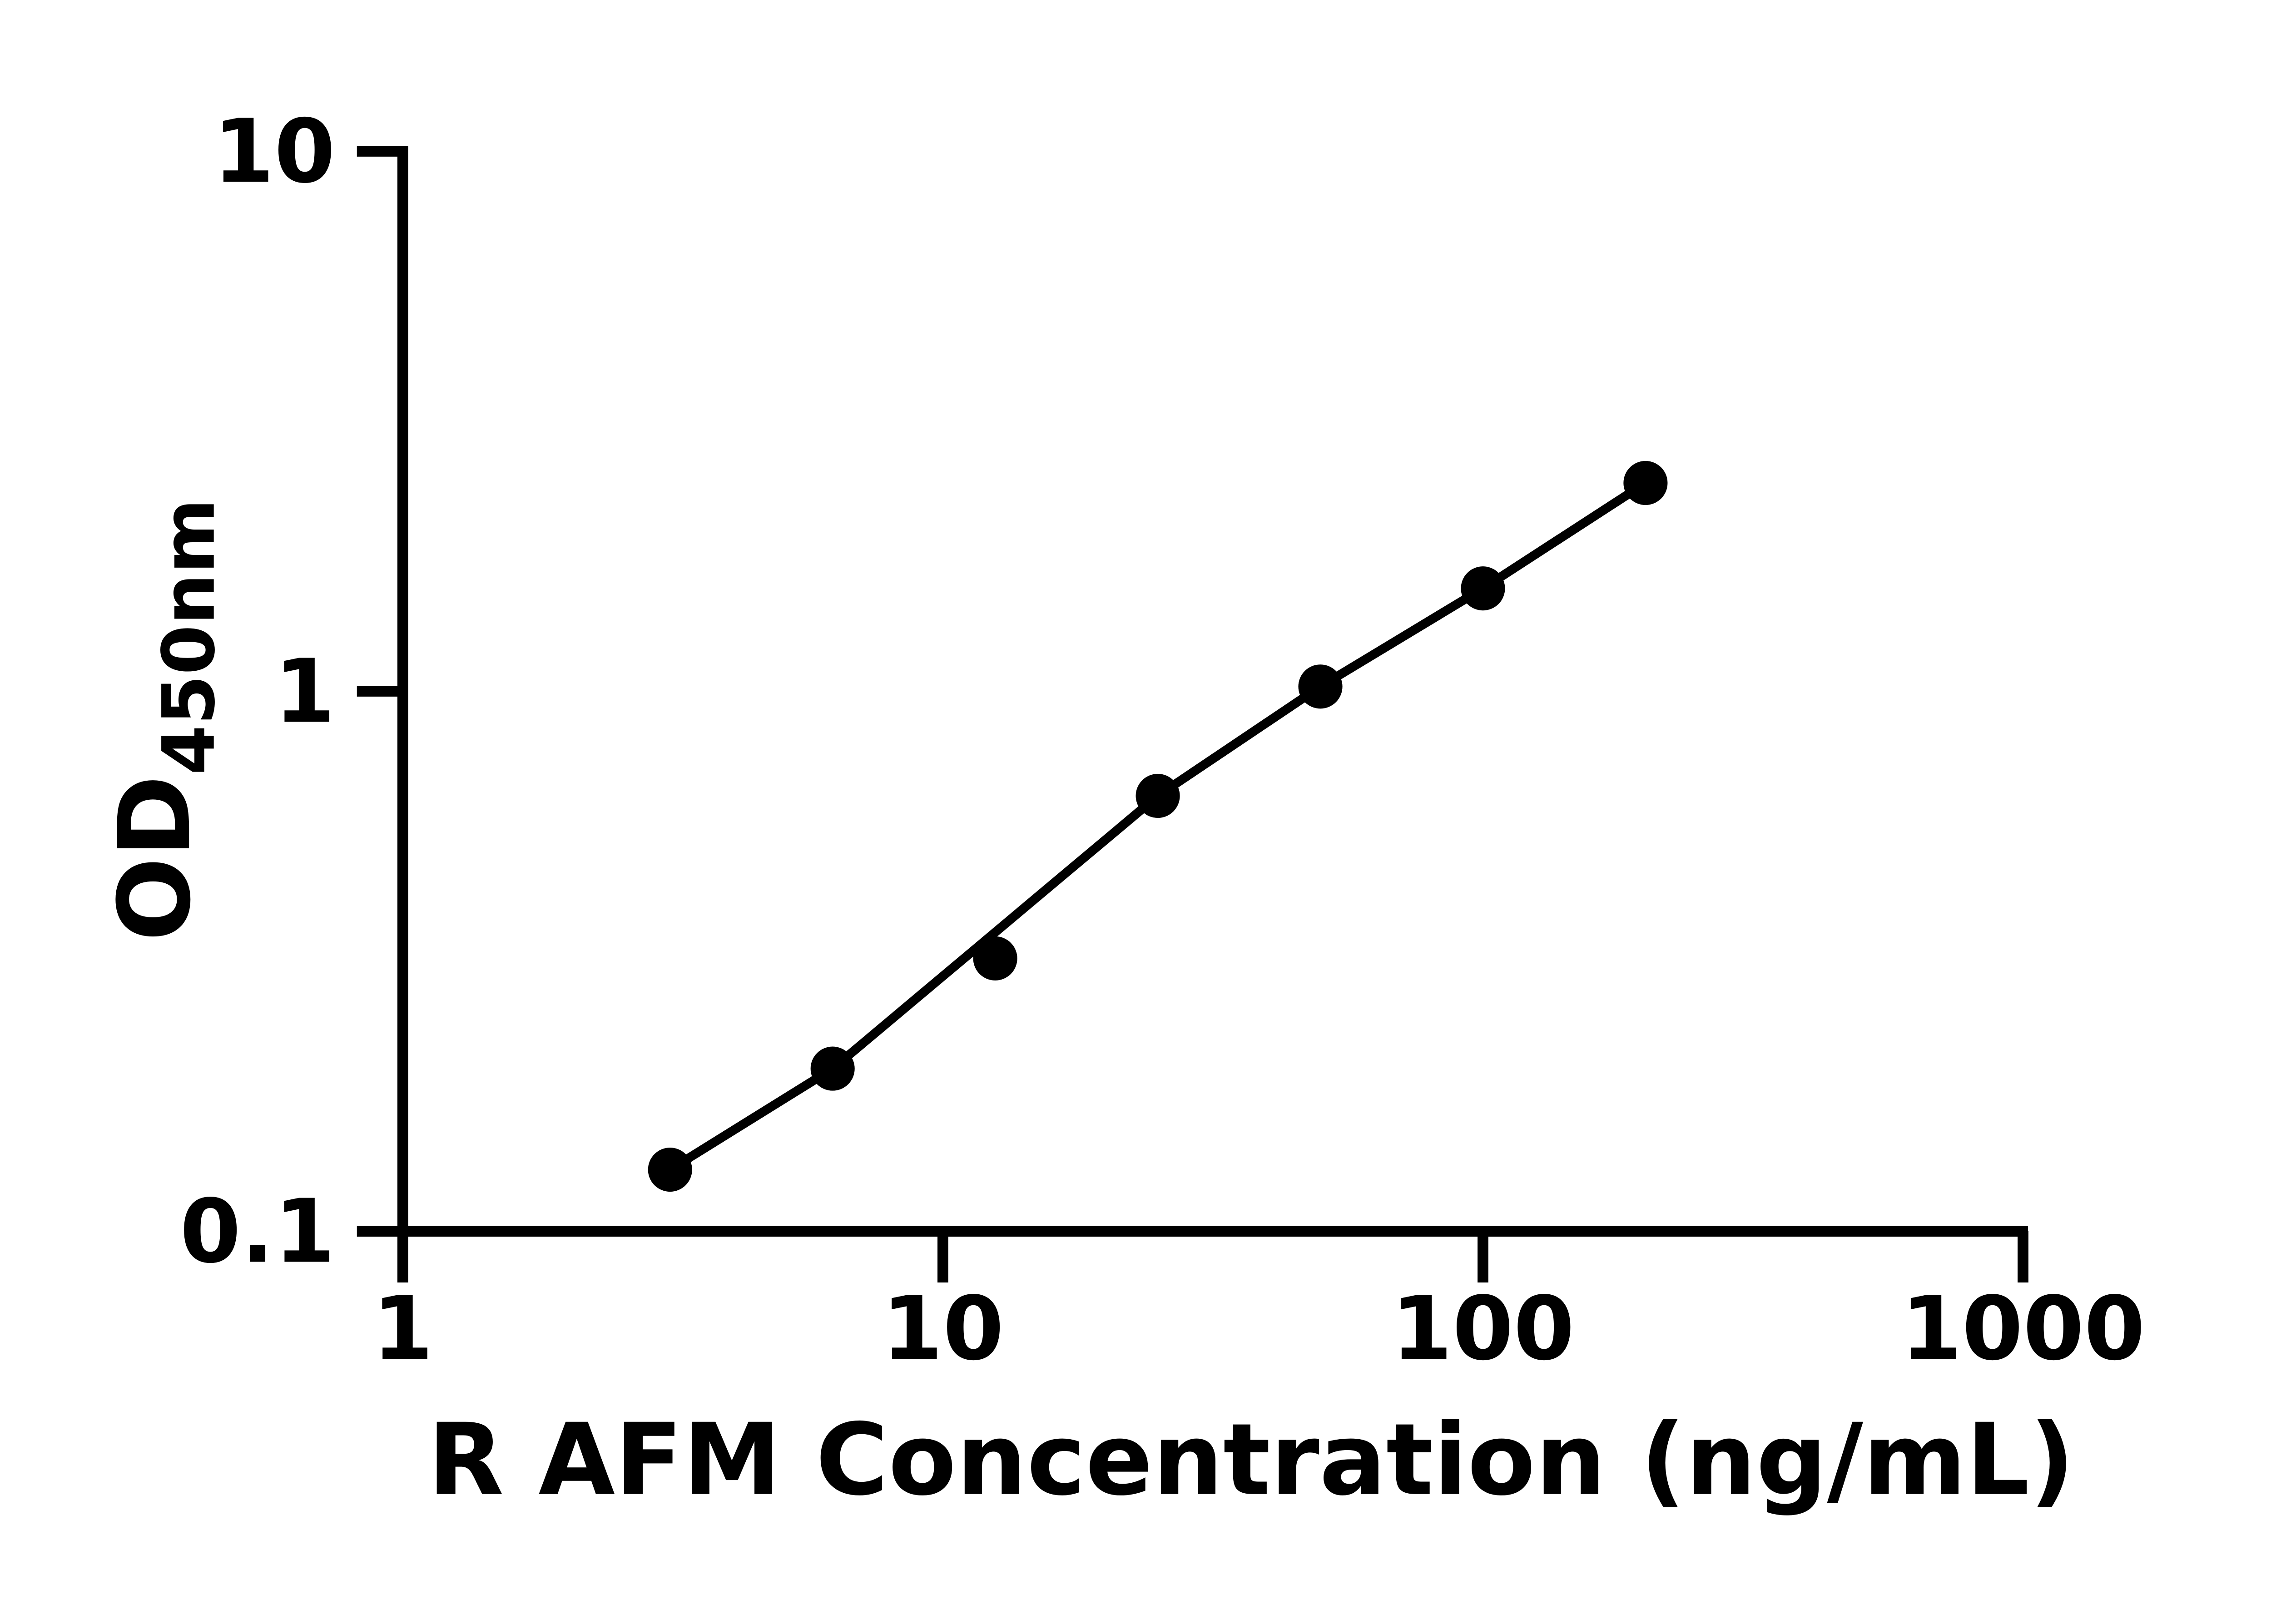  I want to click on x-axis: 1 10 100 1000, so click(1258, 1303).